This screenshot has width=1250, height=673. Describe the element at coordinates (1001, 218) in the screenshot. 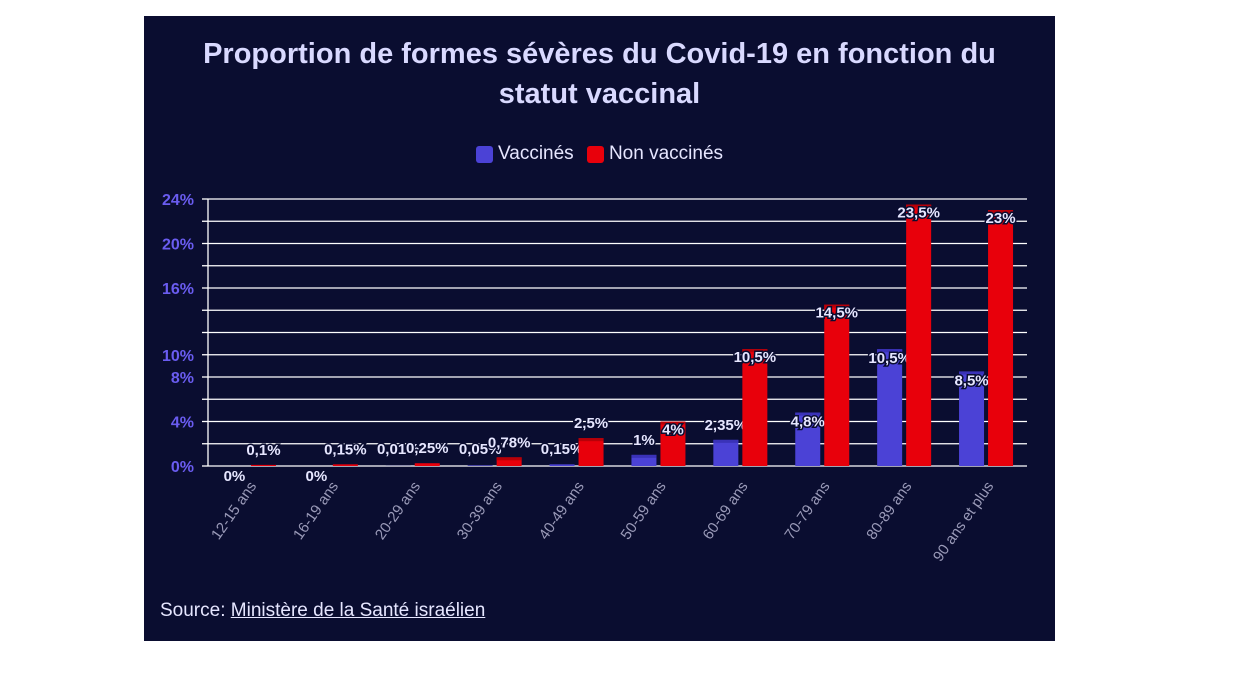

I see `data-label: 23%` at that location.